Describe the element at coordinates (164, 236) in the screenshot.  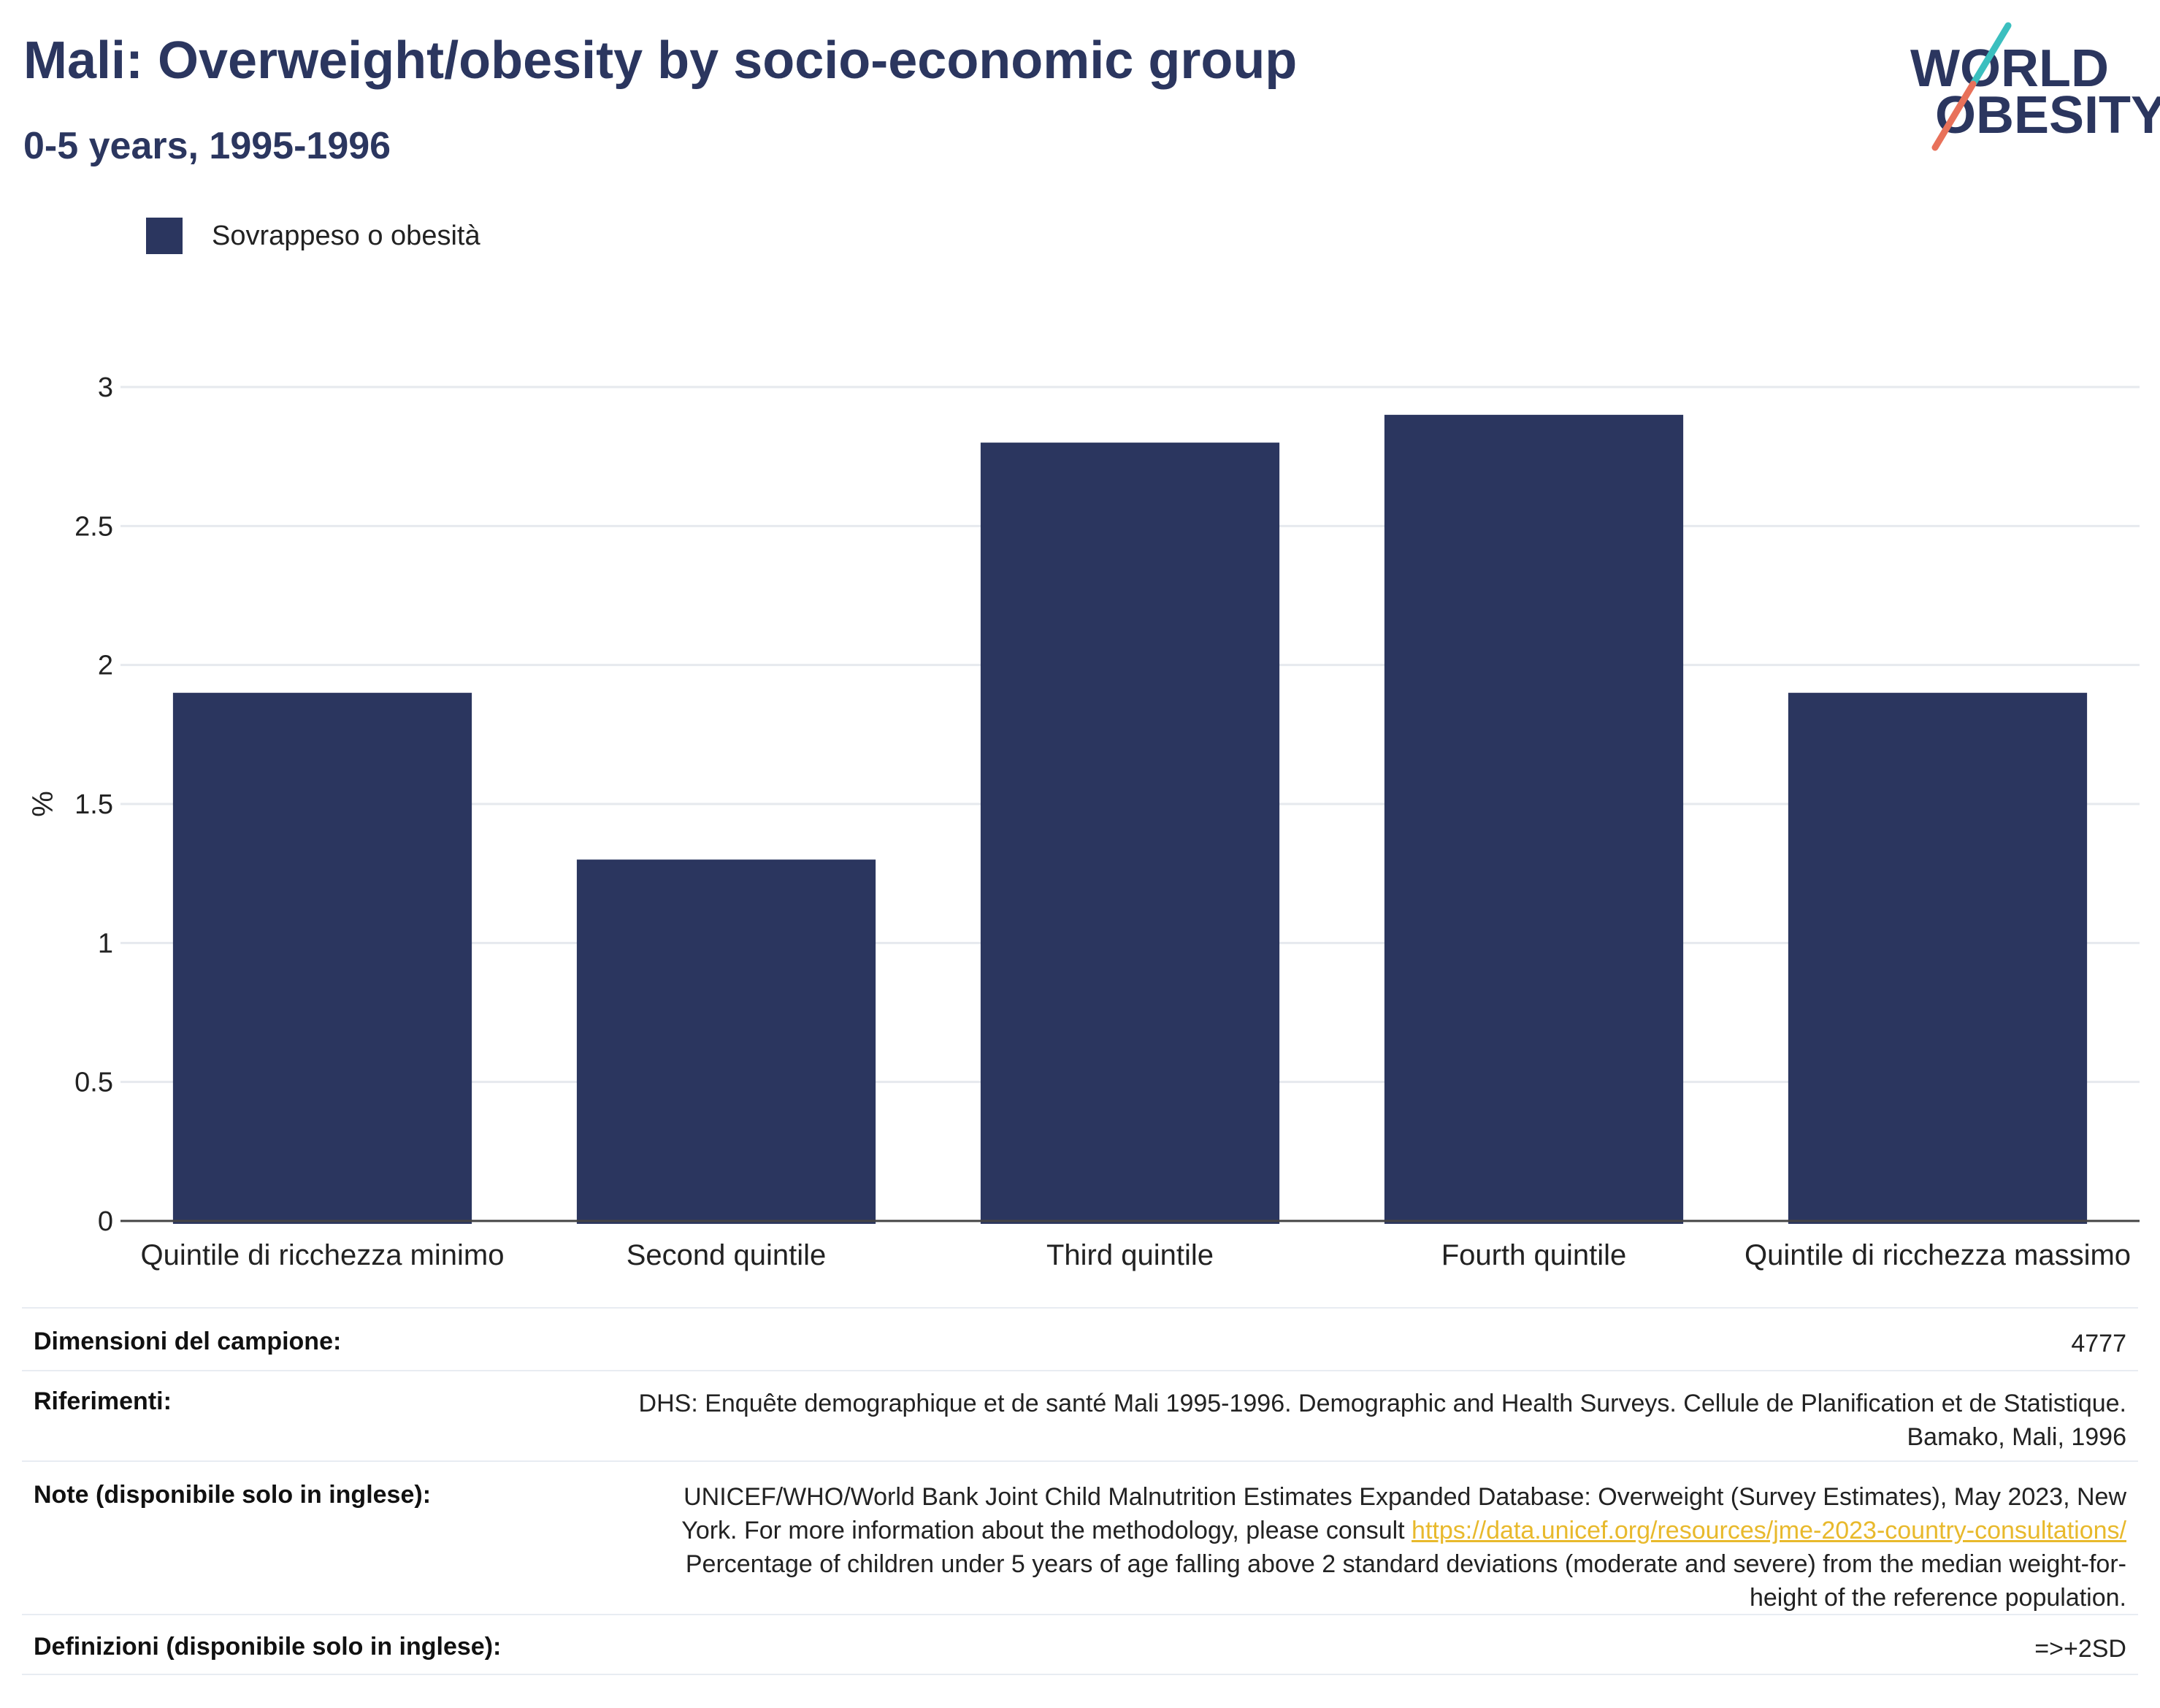
I see `legend-swatch` at that location.